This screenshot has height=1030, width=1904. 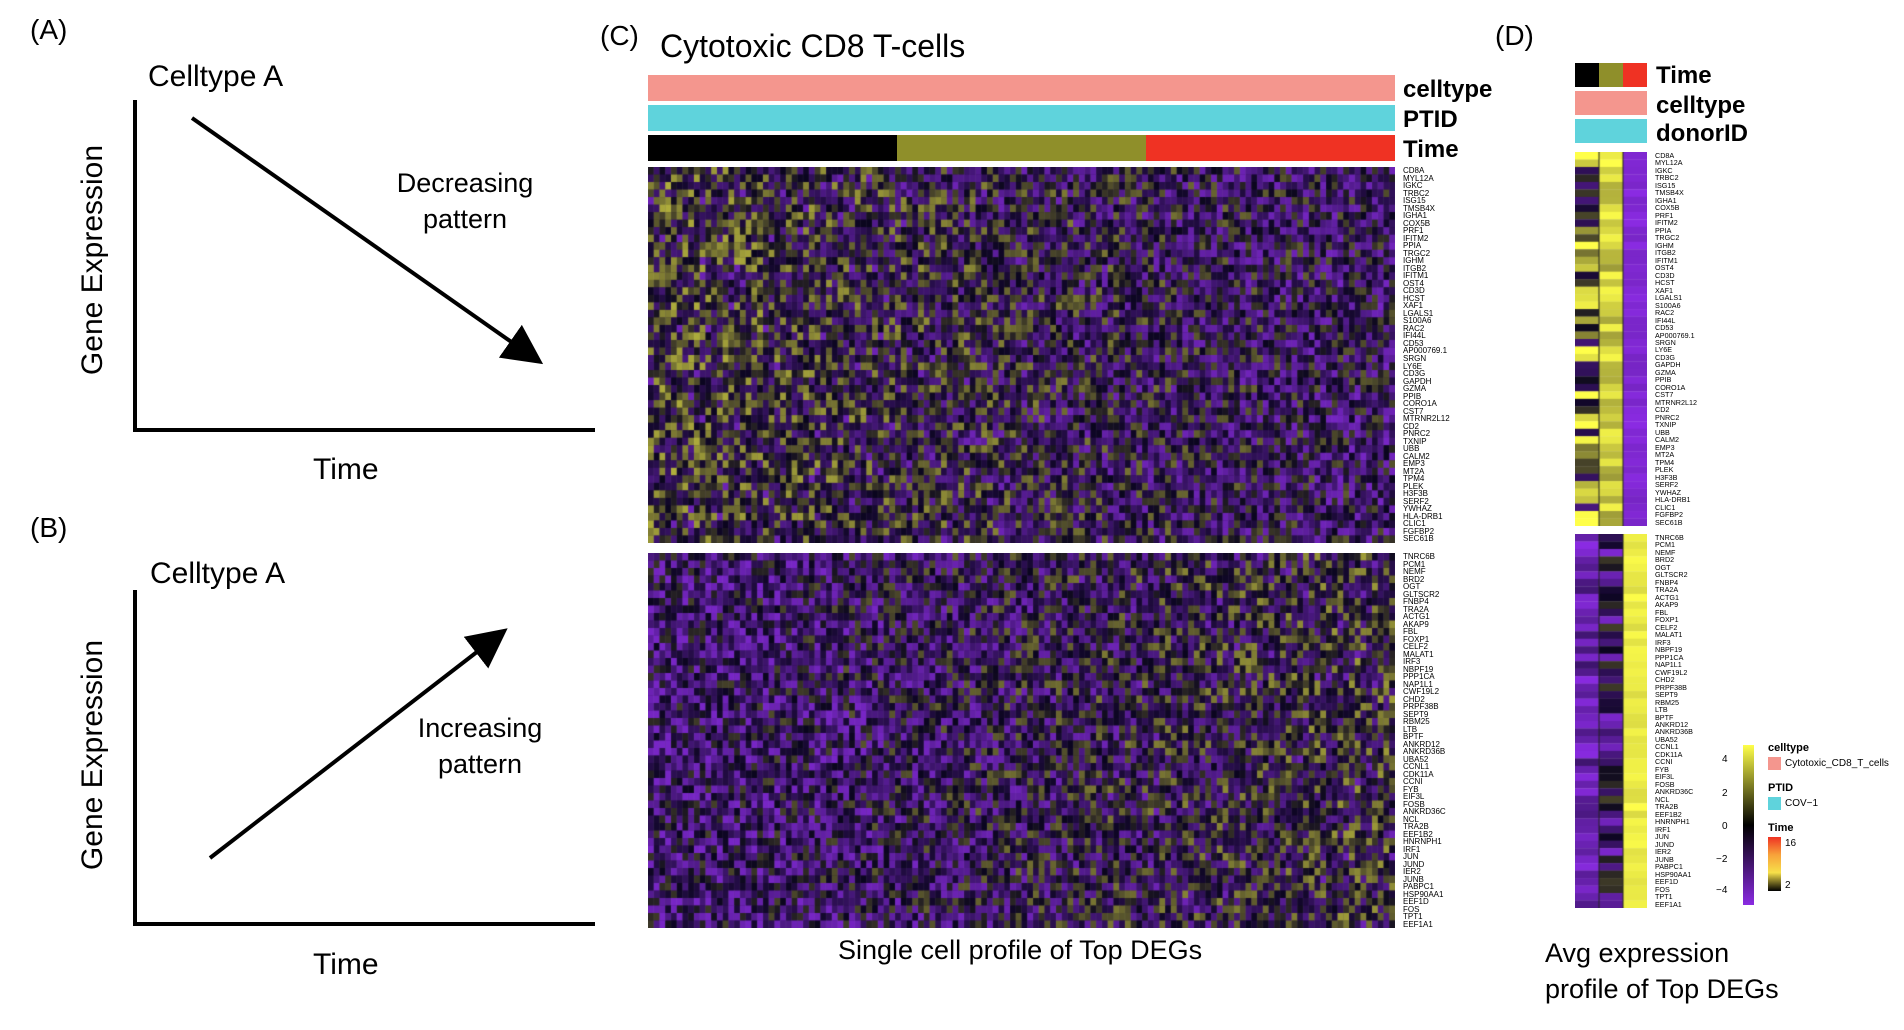 I want to click on gene-label: UBA52, so click(x=1416, y=759).